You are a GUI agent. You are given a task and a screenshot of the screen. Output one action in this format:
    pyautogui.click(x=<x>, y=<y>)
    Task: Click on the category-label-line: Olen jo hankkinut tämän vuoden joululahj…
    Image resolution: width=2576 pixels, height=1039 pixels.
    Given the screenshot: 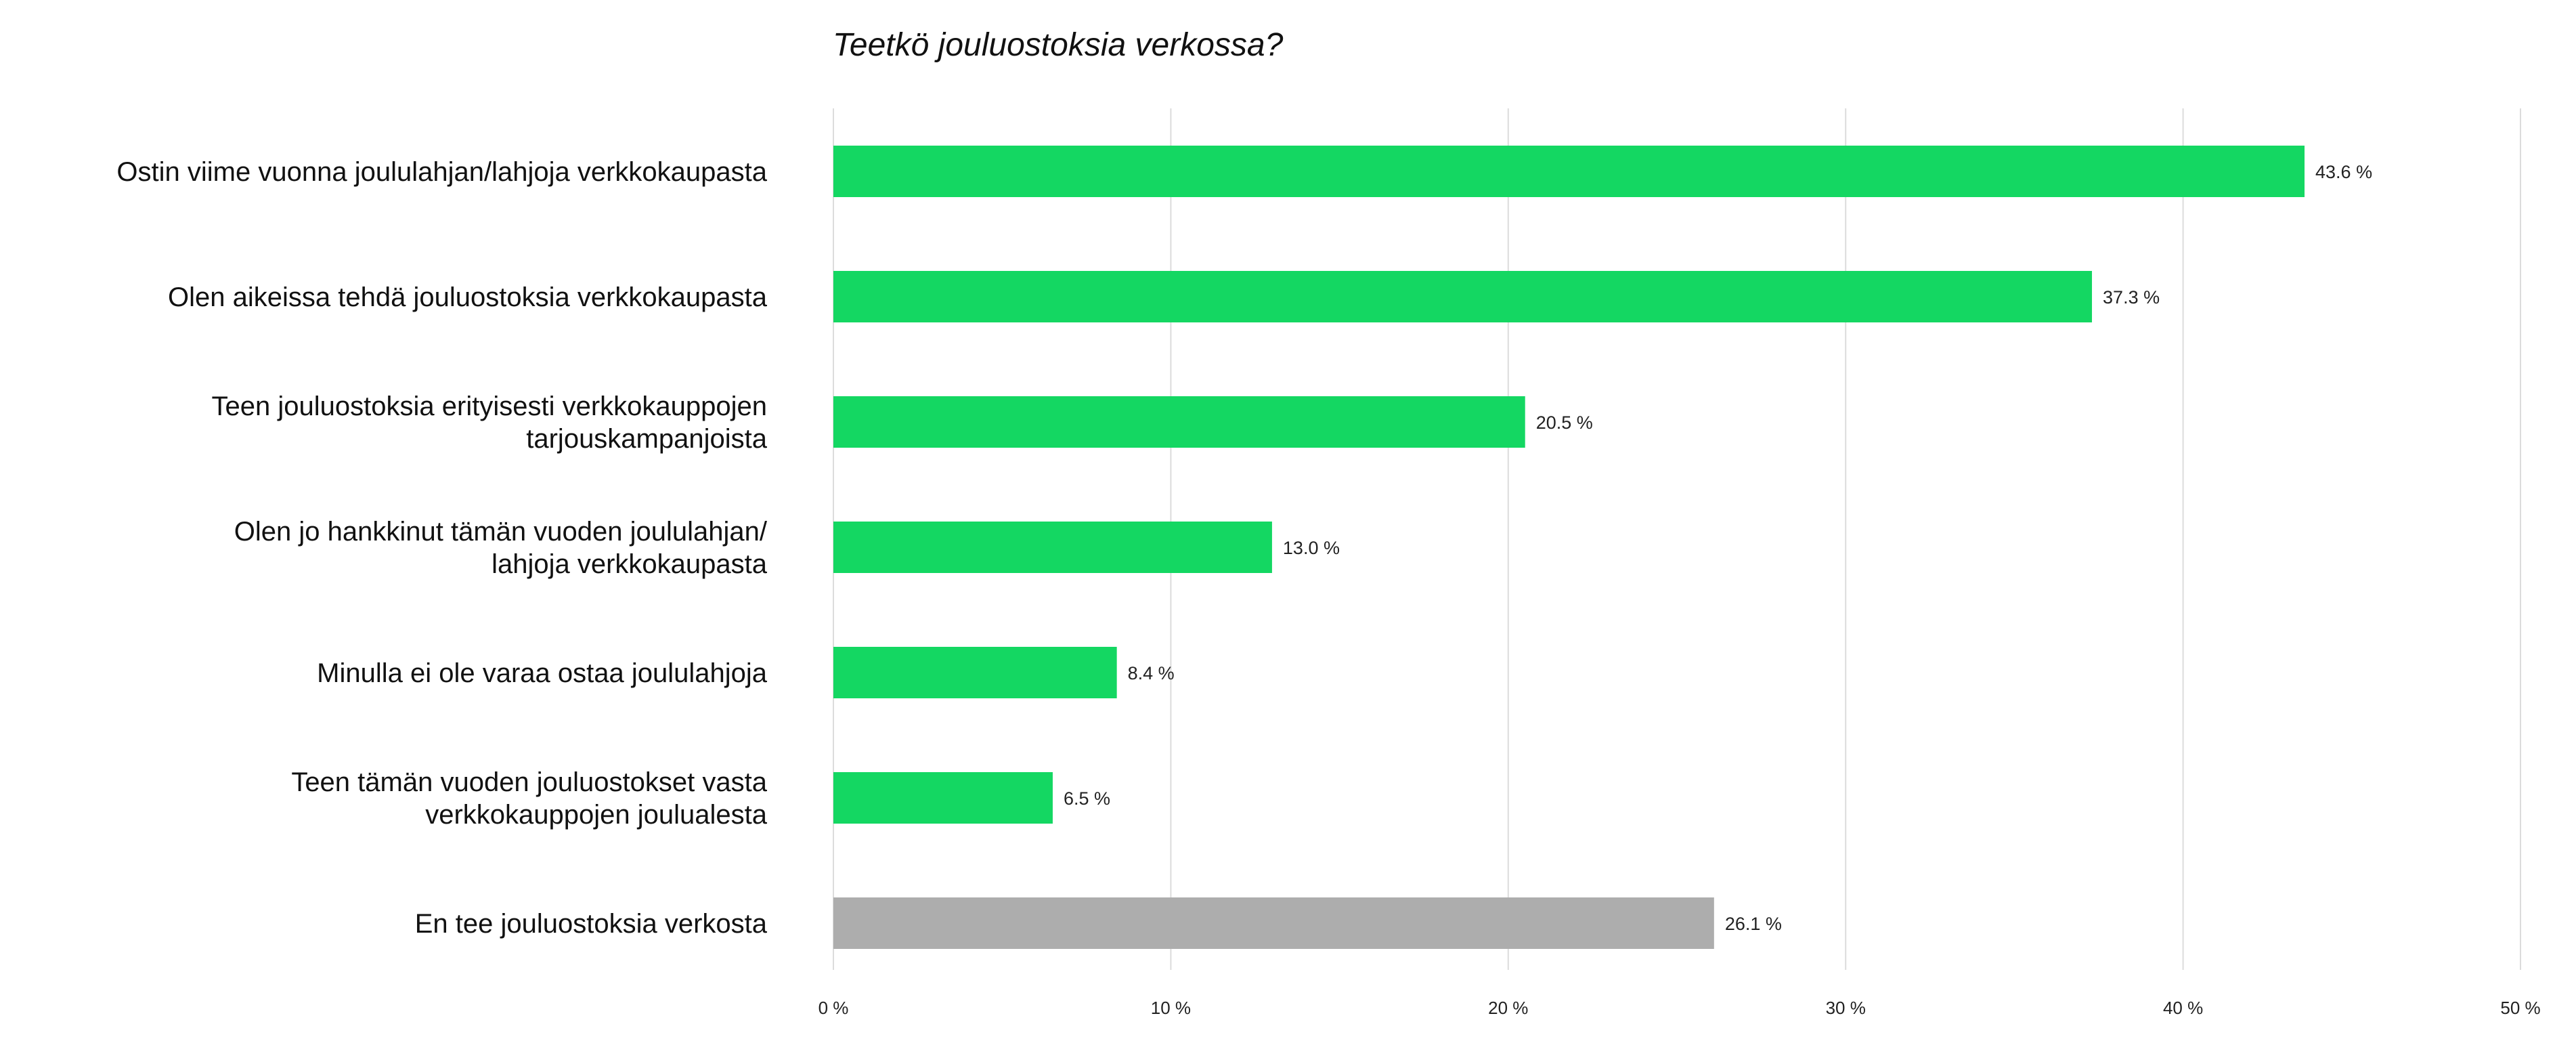 What is the action you would take?
    pyautogui.click(x=501, y=532)
    